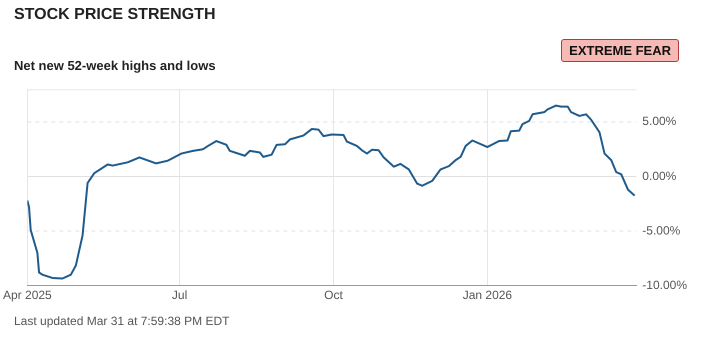 The height and width of the screenshot is (344, 701). Describe the element at coordinates (661, 230) in the screenshot. I see `y-tick-label: -5.00%` at that location.